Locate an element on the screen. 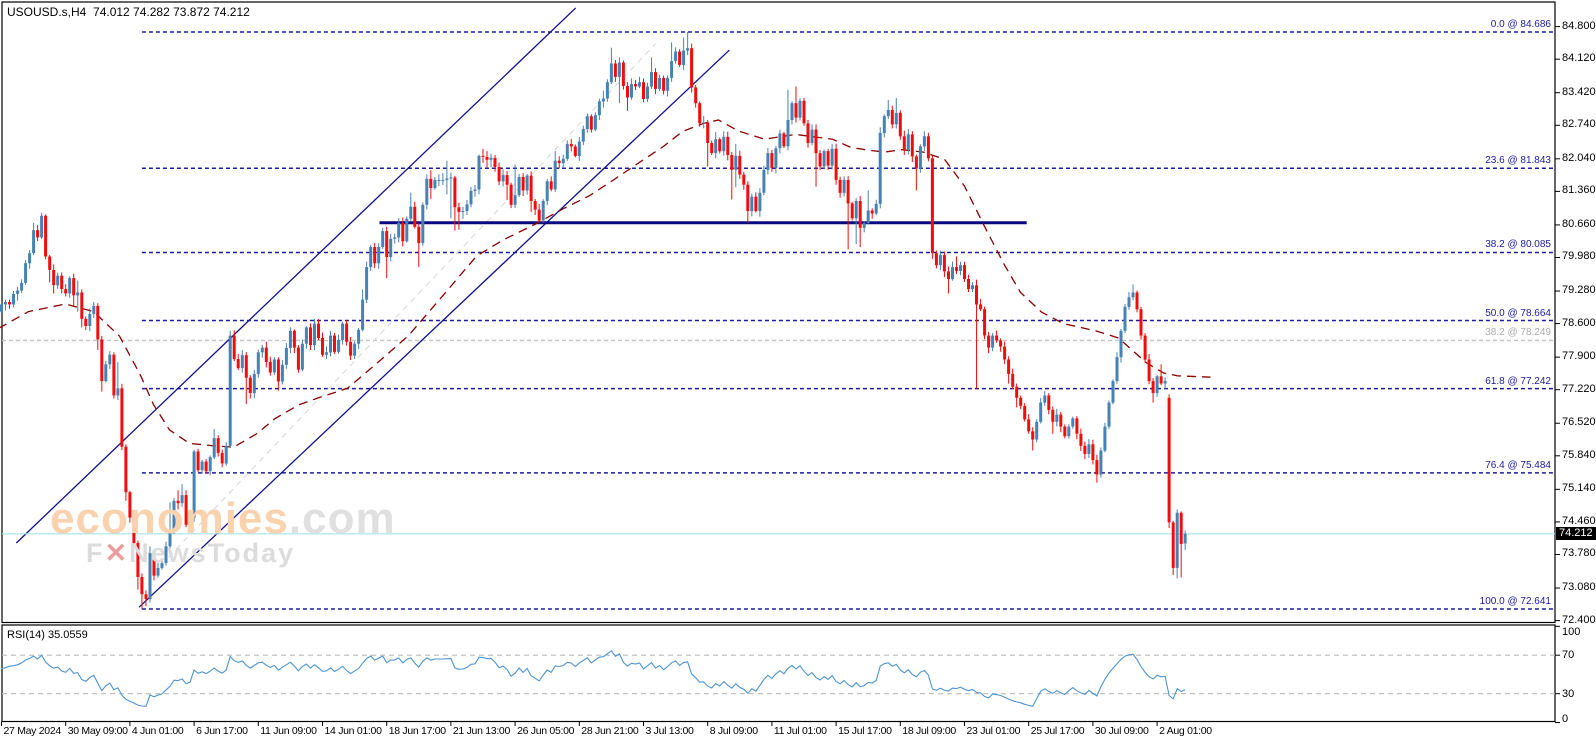 The image size is (1596, 743). price-axis-label: 73.780 is located at coordinates (1579, 553).